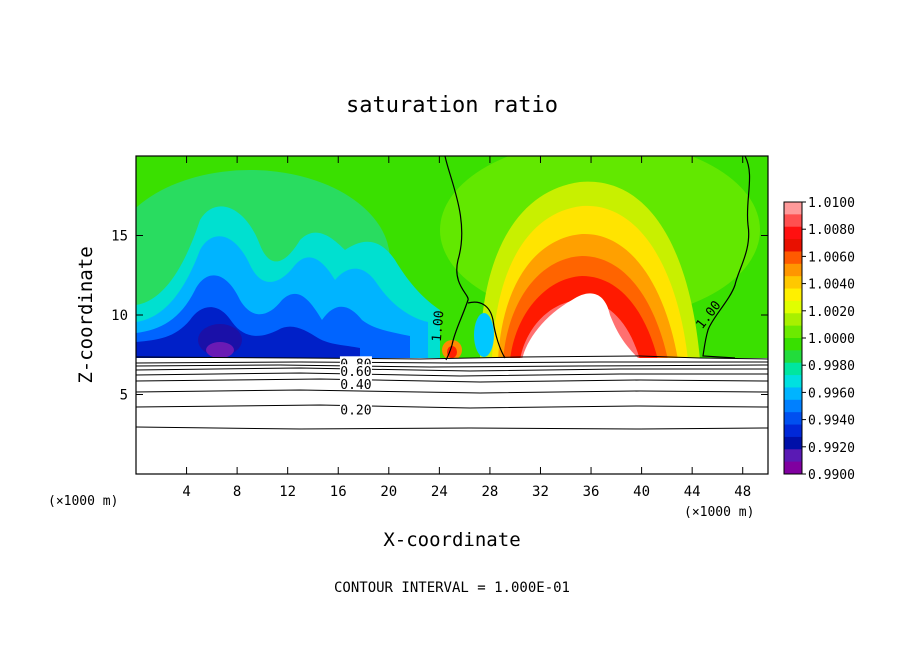 The width and height of the screenshot is (904, 658). What do you see at coordinates (338, 492) in the screenshot?
I see `x-tick-label: 16` at bounding box center [338, 492].